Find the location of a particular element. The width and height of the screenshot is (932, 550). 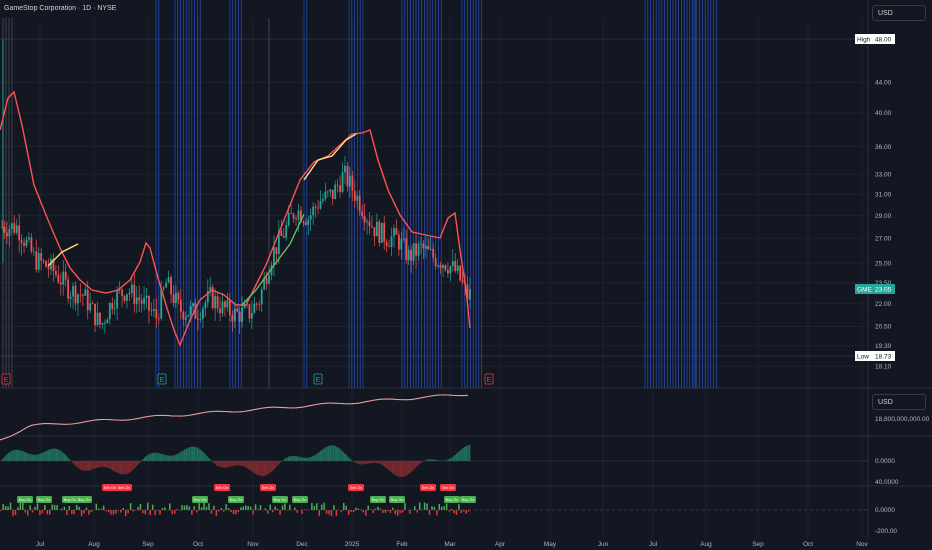

currency-button: USD is located at coordinates (899, 13).